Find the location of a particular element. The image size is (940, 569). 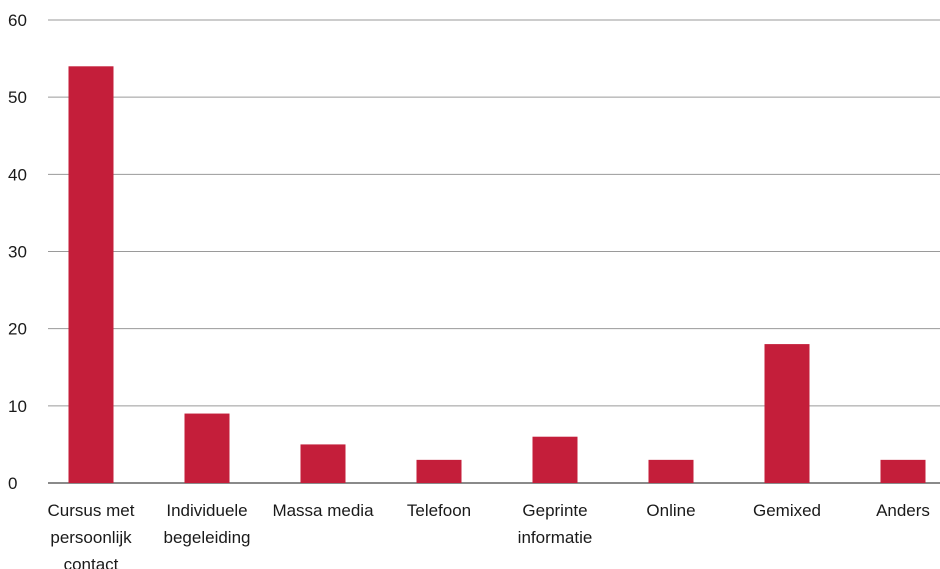

x-category-label: Geprinte informatie is located at coordinates (555, 524).